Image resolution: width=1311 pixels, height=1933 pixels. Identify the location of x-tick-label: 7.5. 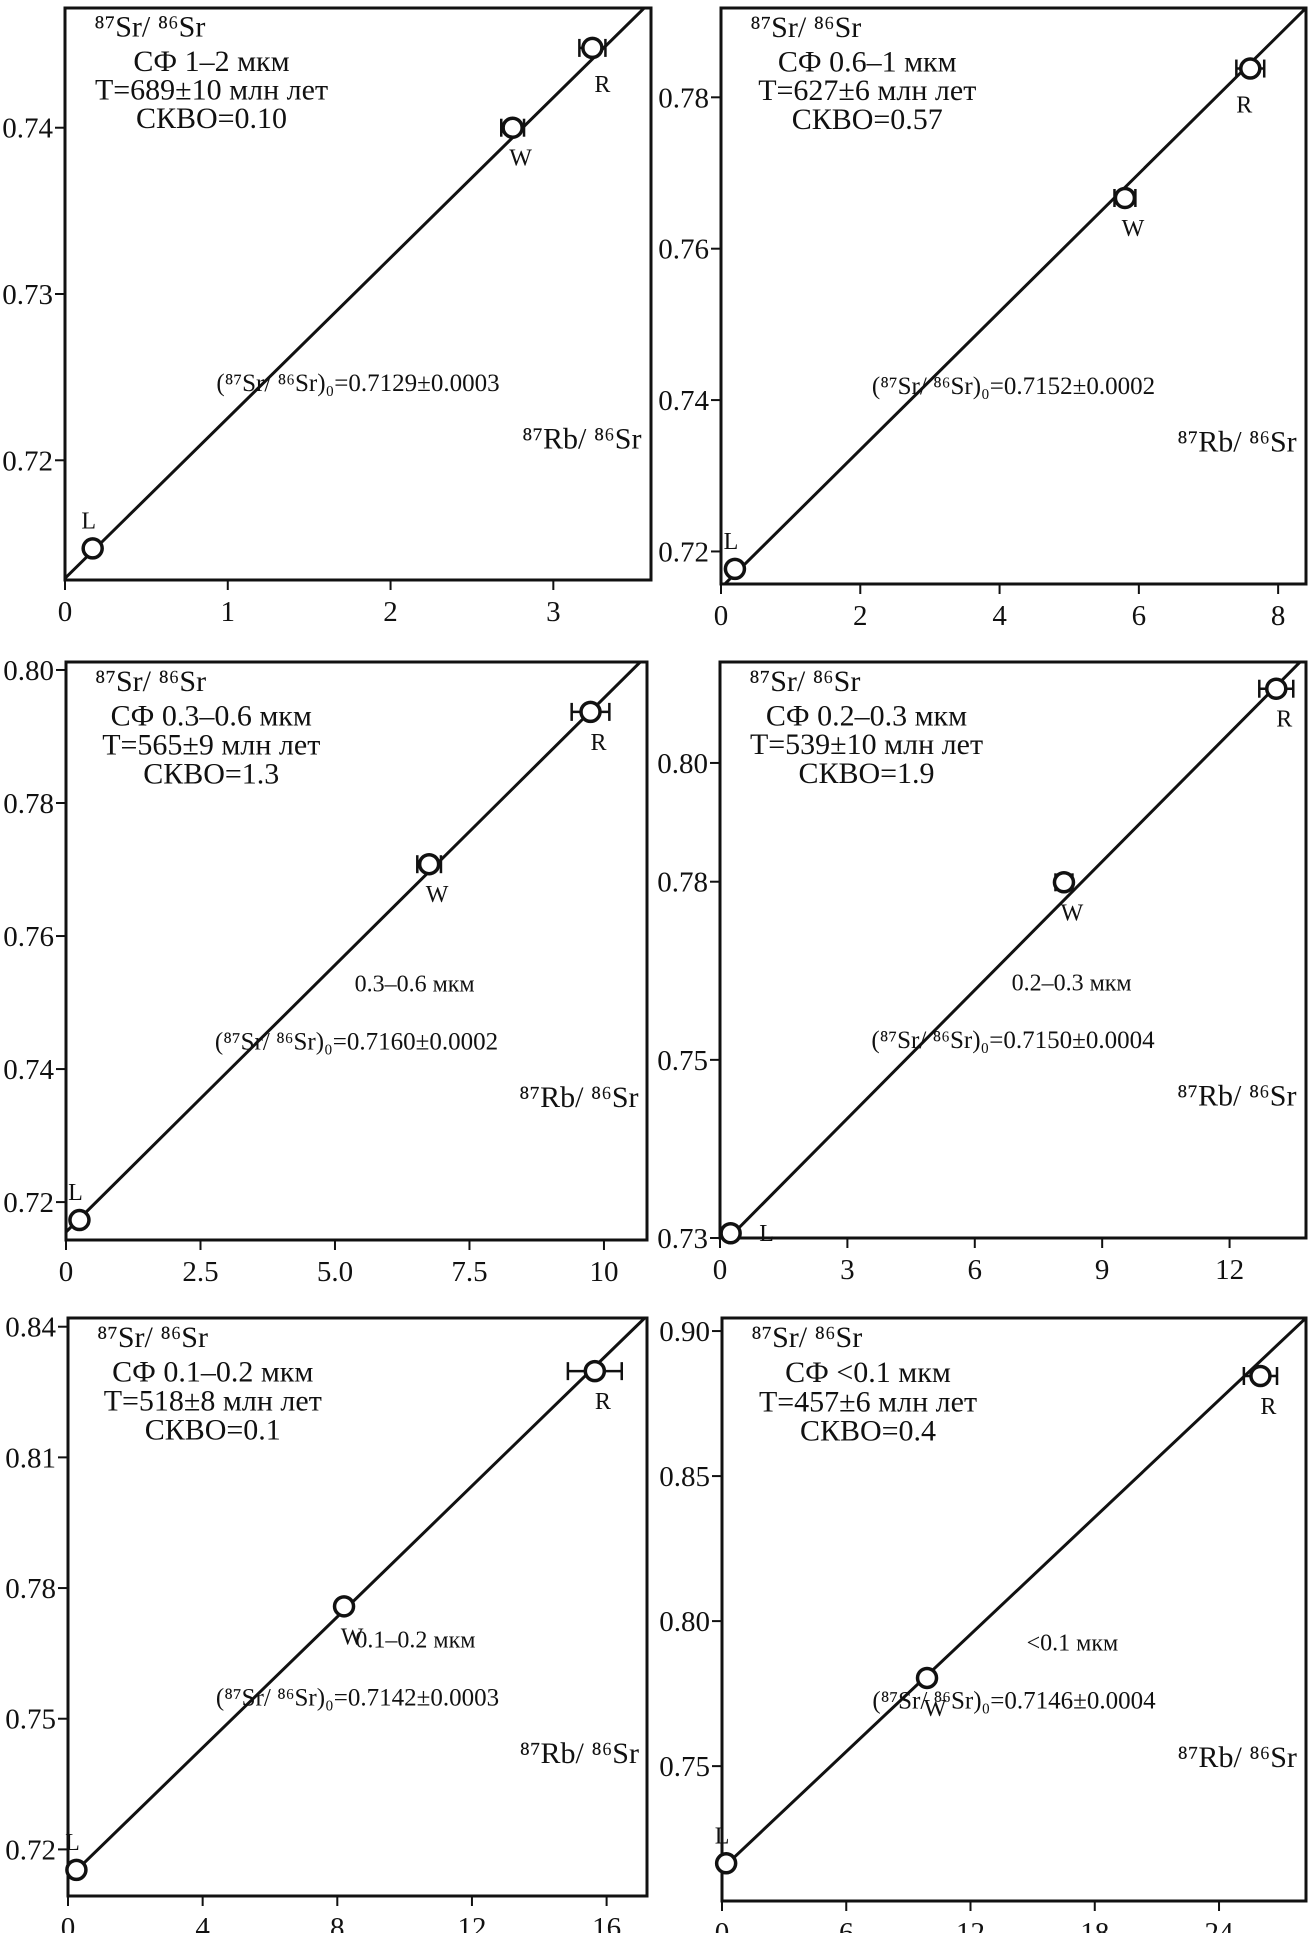
(469, 1272).